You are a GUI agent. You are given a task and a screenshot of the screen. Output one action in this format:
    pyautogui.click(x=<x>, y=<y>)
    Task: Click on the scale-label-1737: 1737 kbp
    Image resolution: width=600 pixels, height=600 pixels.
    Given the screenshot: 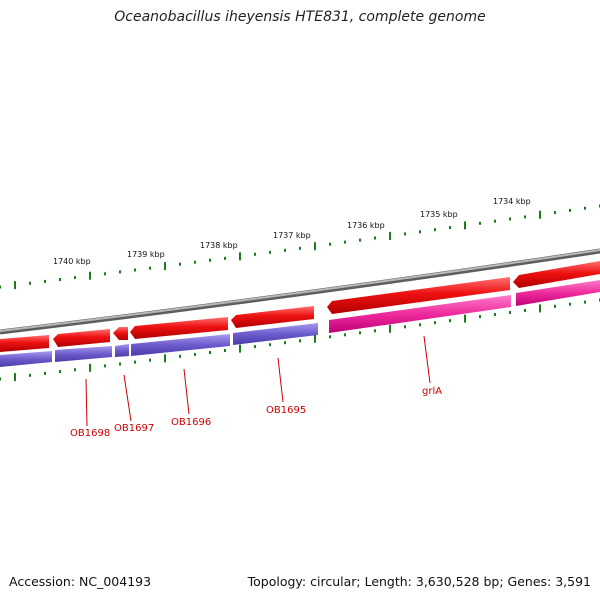 What is the action you would take?
    pyautogui.click(x=292, y=235)
    